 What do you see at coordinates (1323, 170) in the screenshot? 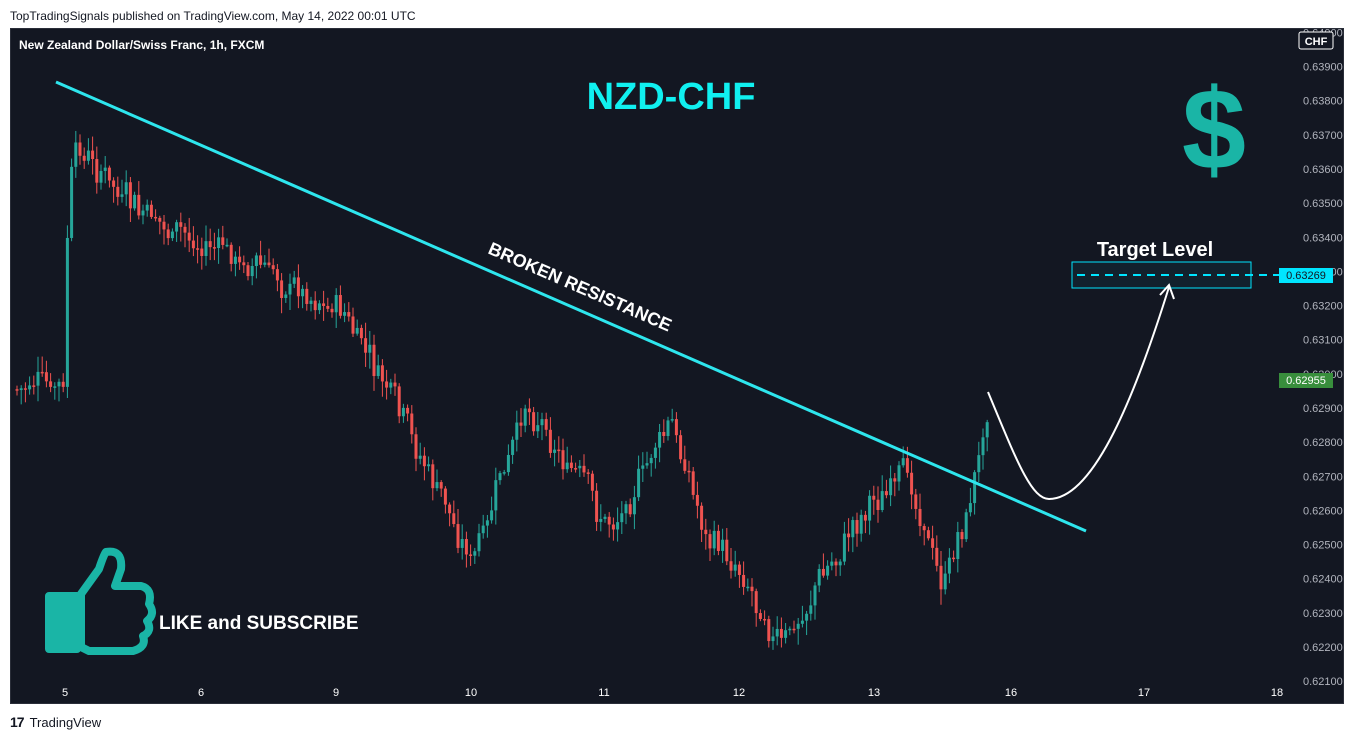
I see `y-tick-label: 0.63600` at bounding box center [1323, 170].